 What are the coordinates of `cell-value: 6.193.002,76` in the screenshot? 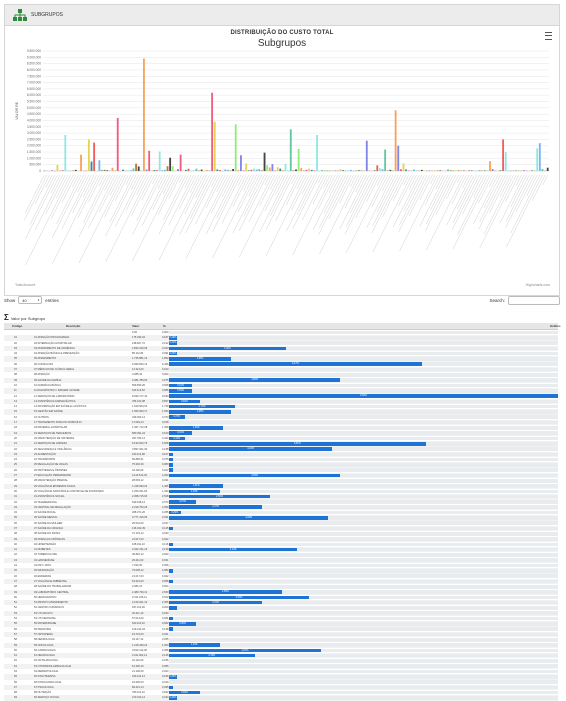 It's located at (139, 443).